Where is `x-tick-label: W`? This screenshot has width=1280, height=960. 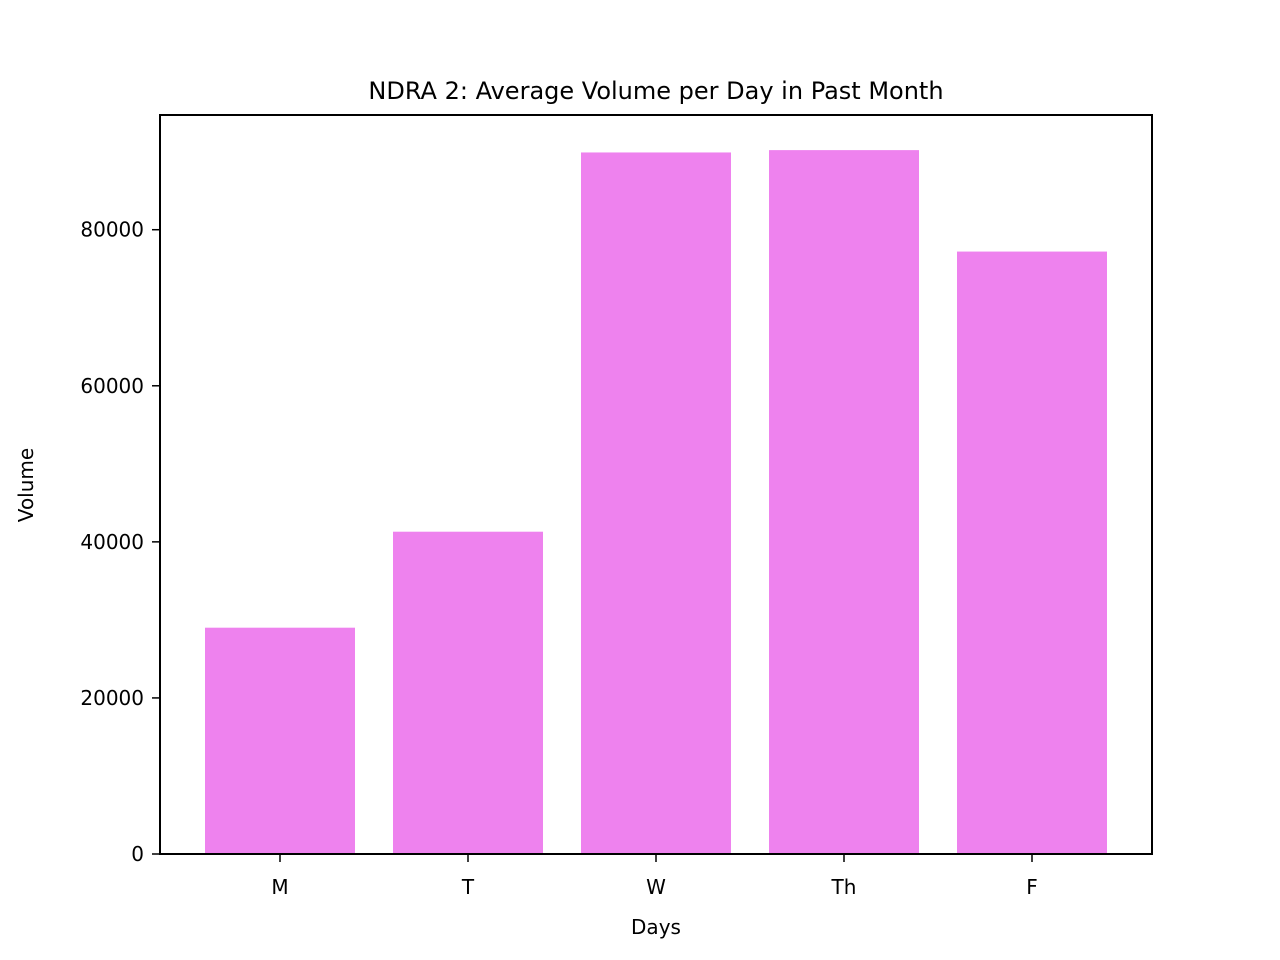
x-tick-label: W is located at coordinates (656, 887).